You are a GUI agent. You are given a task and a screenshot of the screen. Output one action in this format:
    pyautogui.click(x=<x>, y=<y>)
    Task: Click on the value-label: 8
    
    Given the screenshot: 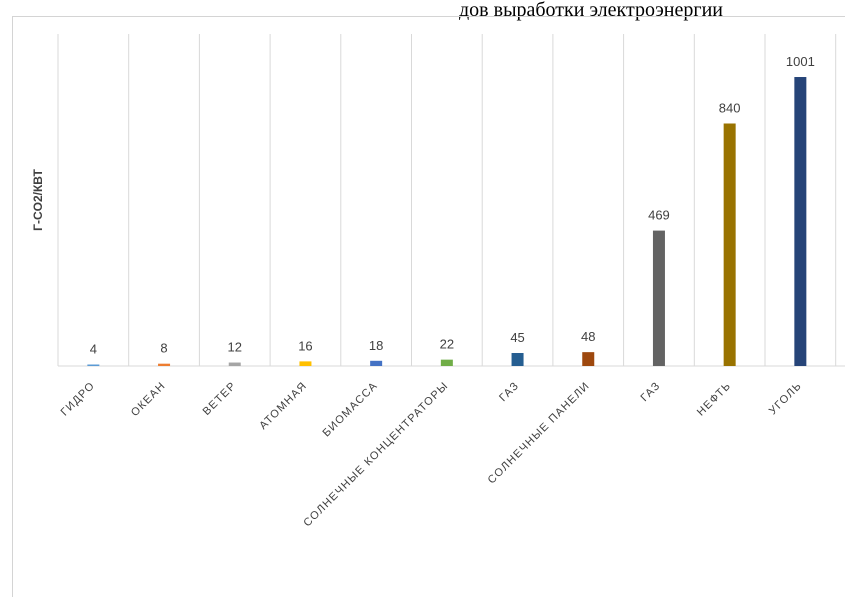 What is the action you would take?
    pyautogui.click(x=163, y=348)
    